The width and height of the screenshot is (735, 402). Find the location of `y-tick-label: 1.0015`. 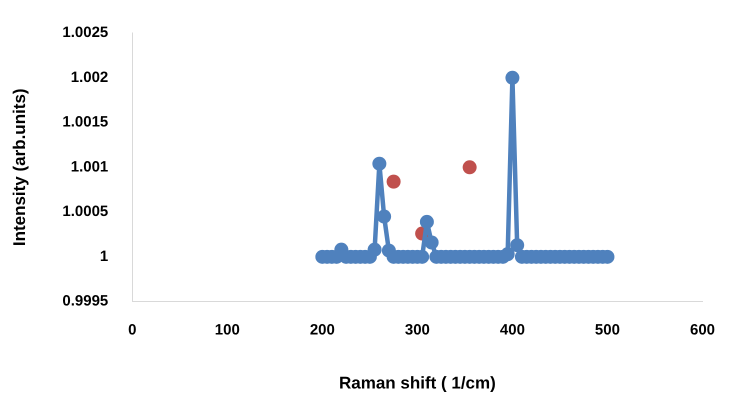

y-tick-label: 1.0015 is located at coordinates (85, 122).